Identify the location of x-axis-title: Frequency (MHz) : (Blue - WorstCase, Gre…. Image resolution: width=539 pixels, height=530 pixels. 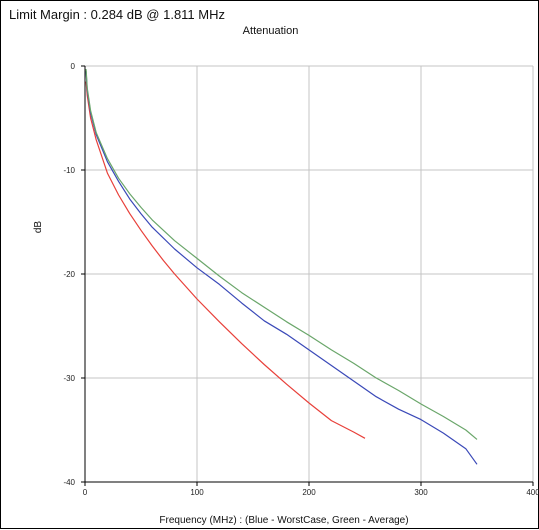
(283, 520).